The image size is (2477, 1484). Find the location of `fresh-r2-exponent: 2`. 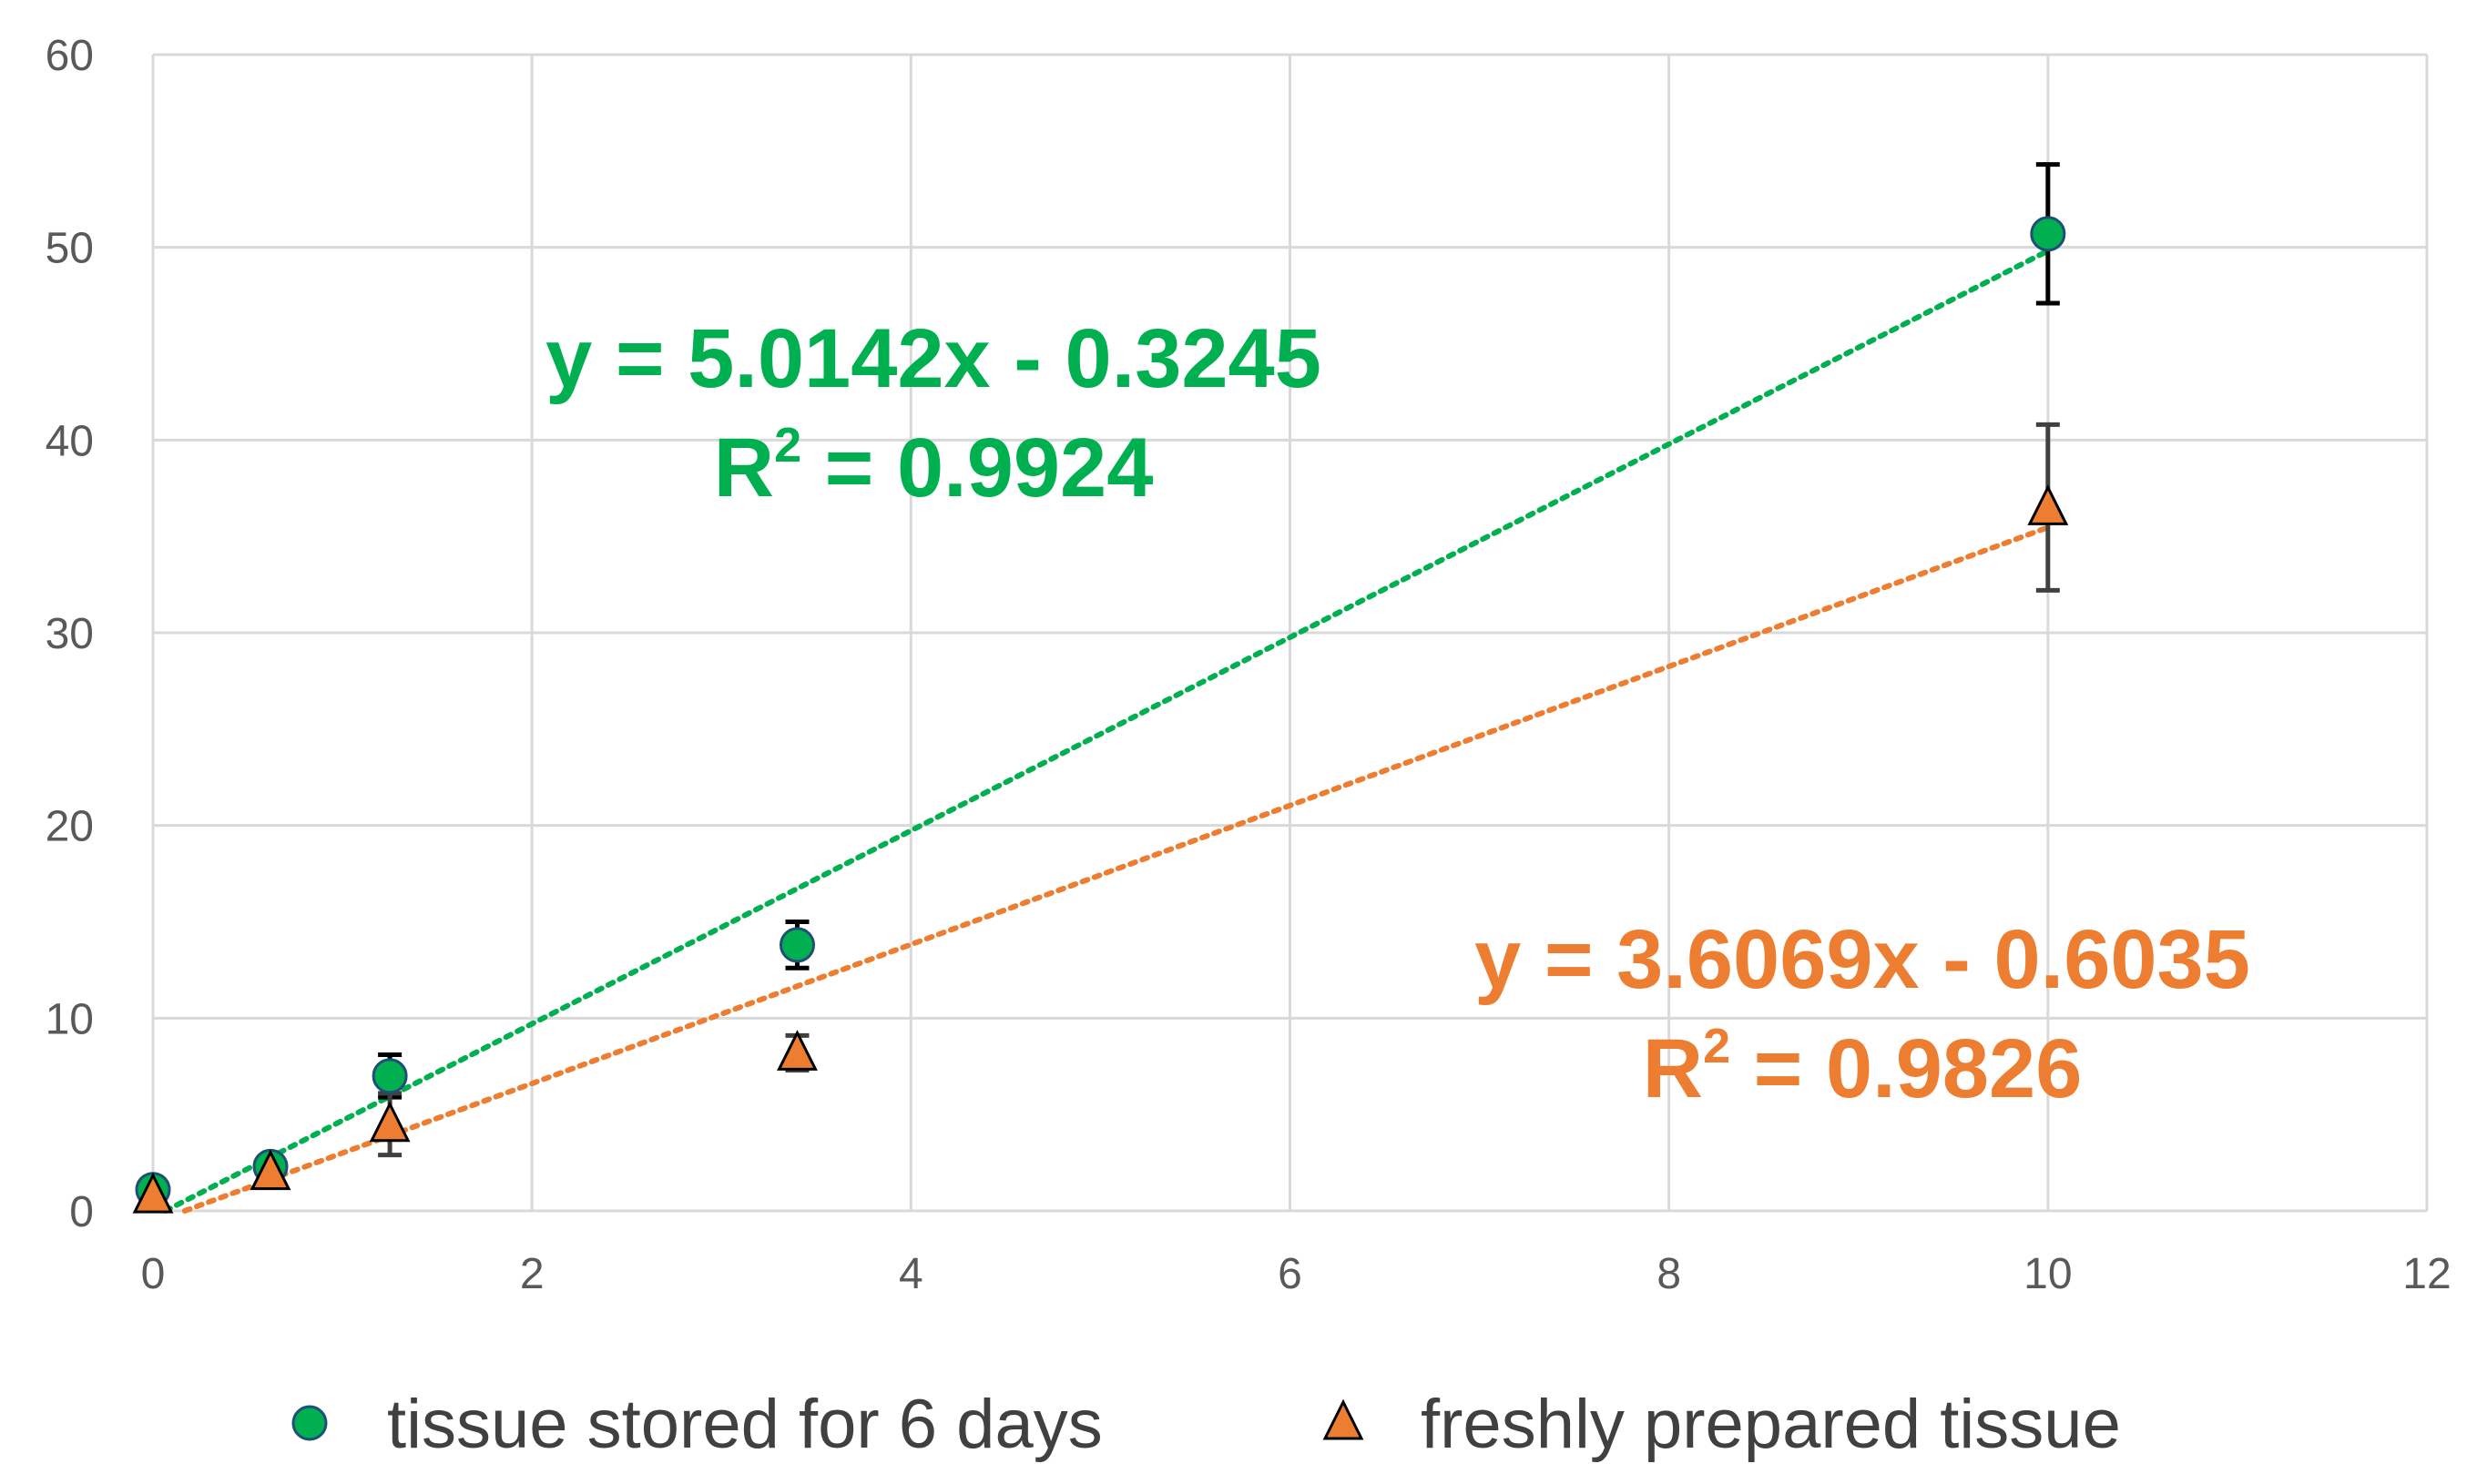

fresh-r2-exponent: 2 is located at coordinates (1716, 1046).